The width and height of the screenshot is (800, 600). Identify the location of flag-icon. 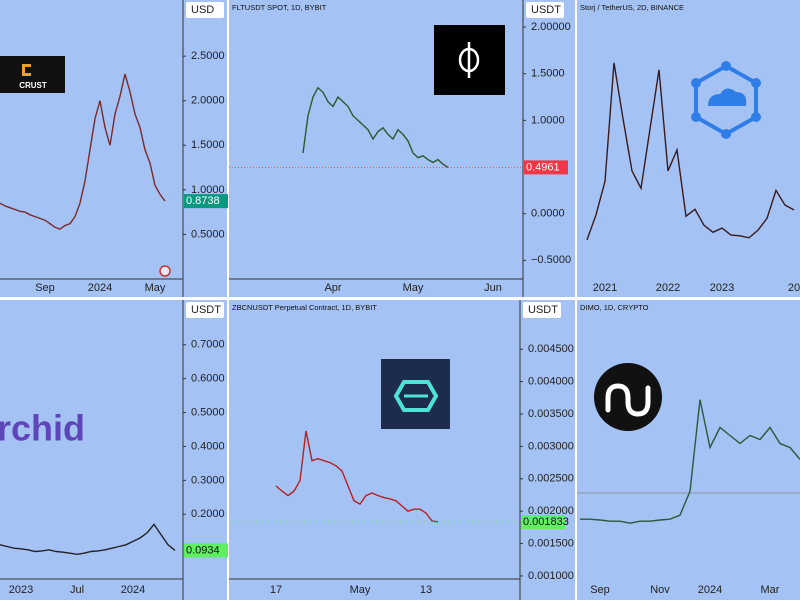
(165, 271).